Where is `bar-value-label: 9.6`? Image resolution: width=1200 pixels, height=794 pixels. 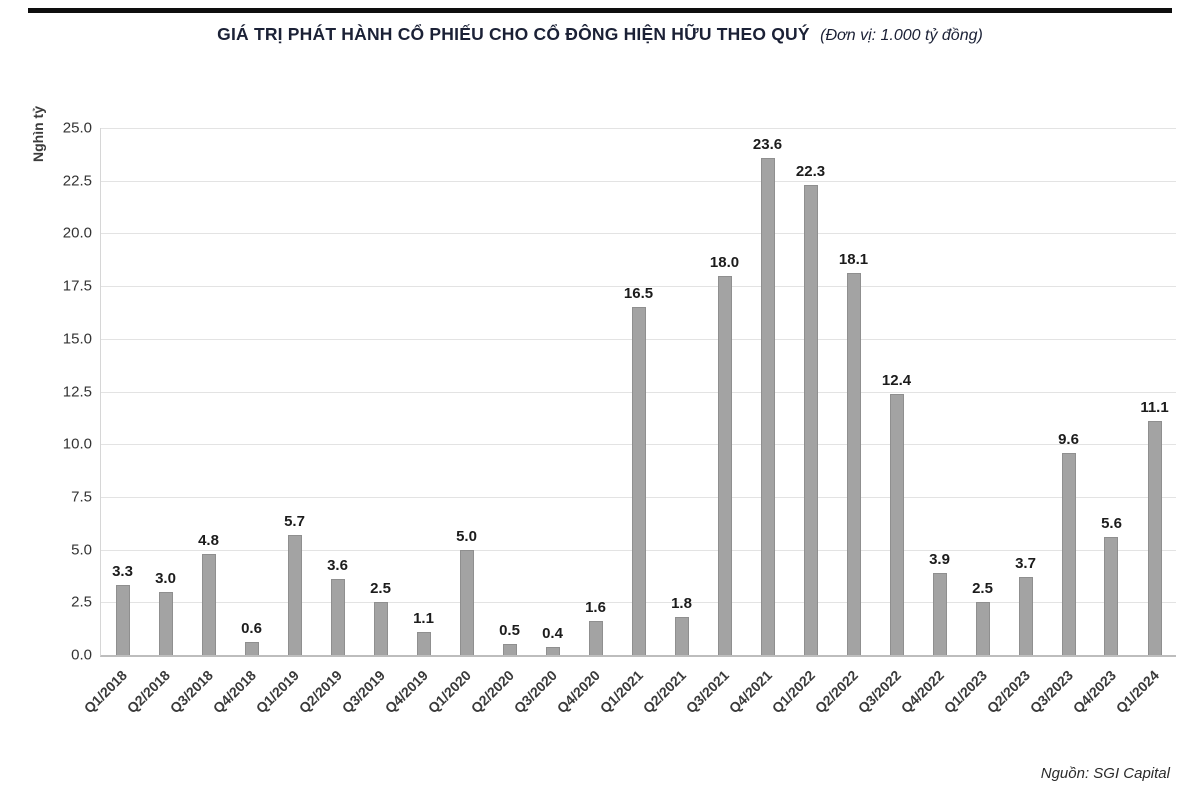 bar-value-label: 9.6 is located at coordinates (1068, 439).